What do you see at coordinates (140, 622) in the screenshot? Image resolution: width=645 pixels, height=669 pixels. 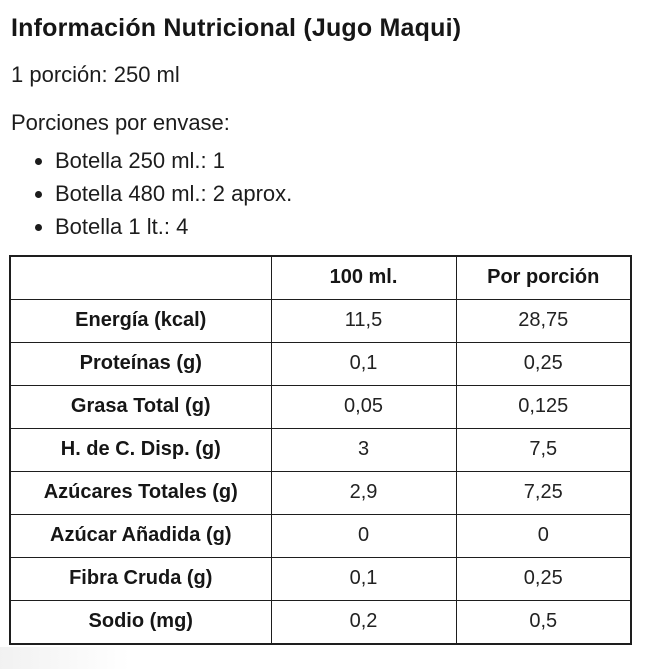 I see `row-label: Sodio (mg)` at bounding box center [140, 622].